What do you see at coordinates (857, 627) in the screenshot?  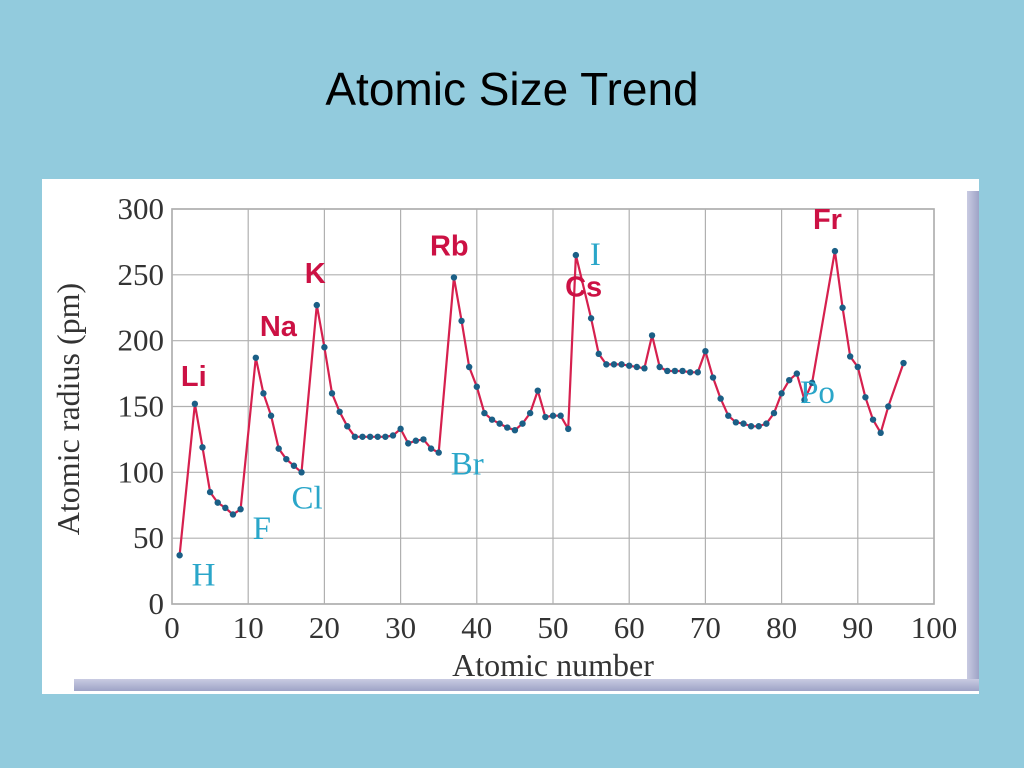 I see `x-tick-label: 90` at bounding box center [857, 627].